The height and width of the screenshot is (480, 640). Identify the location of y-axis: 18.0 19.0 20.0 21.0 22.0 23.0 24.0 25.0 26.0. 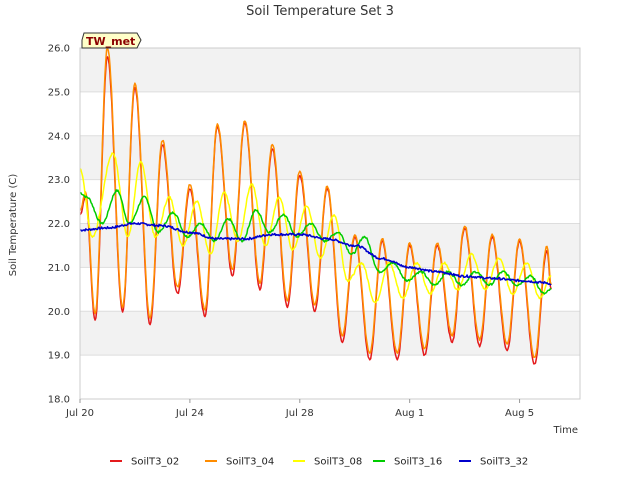
(59, 225).